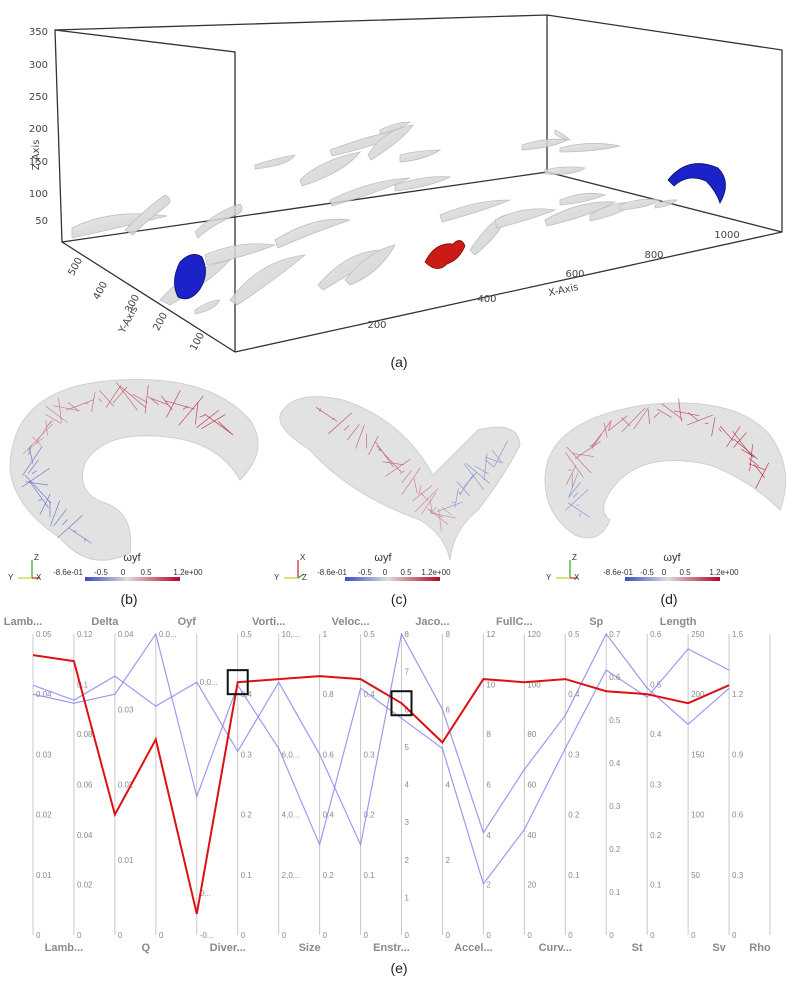 This screenshot has width=798, height=981. Describe the element at coordinates (41, 221) in the screenshot. I see `z-tick-label: 50` at that location.